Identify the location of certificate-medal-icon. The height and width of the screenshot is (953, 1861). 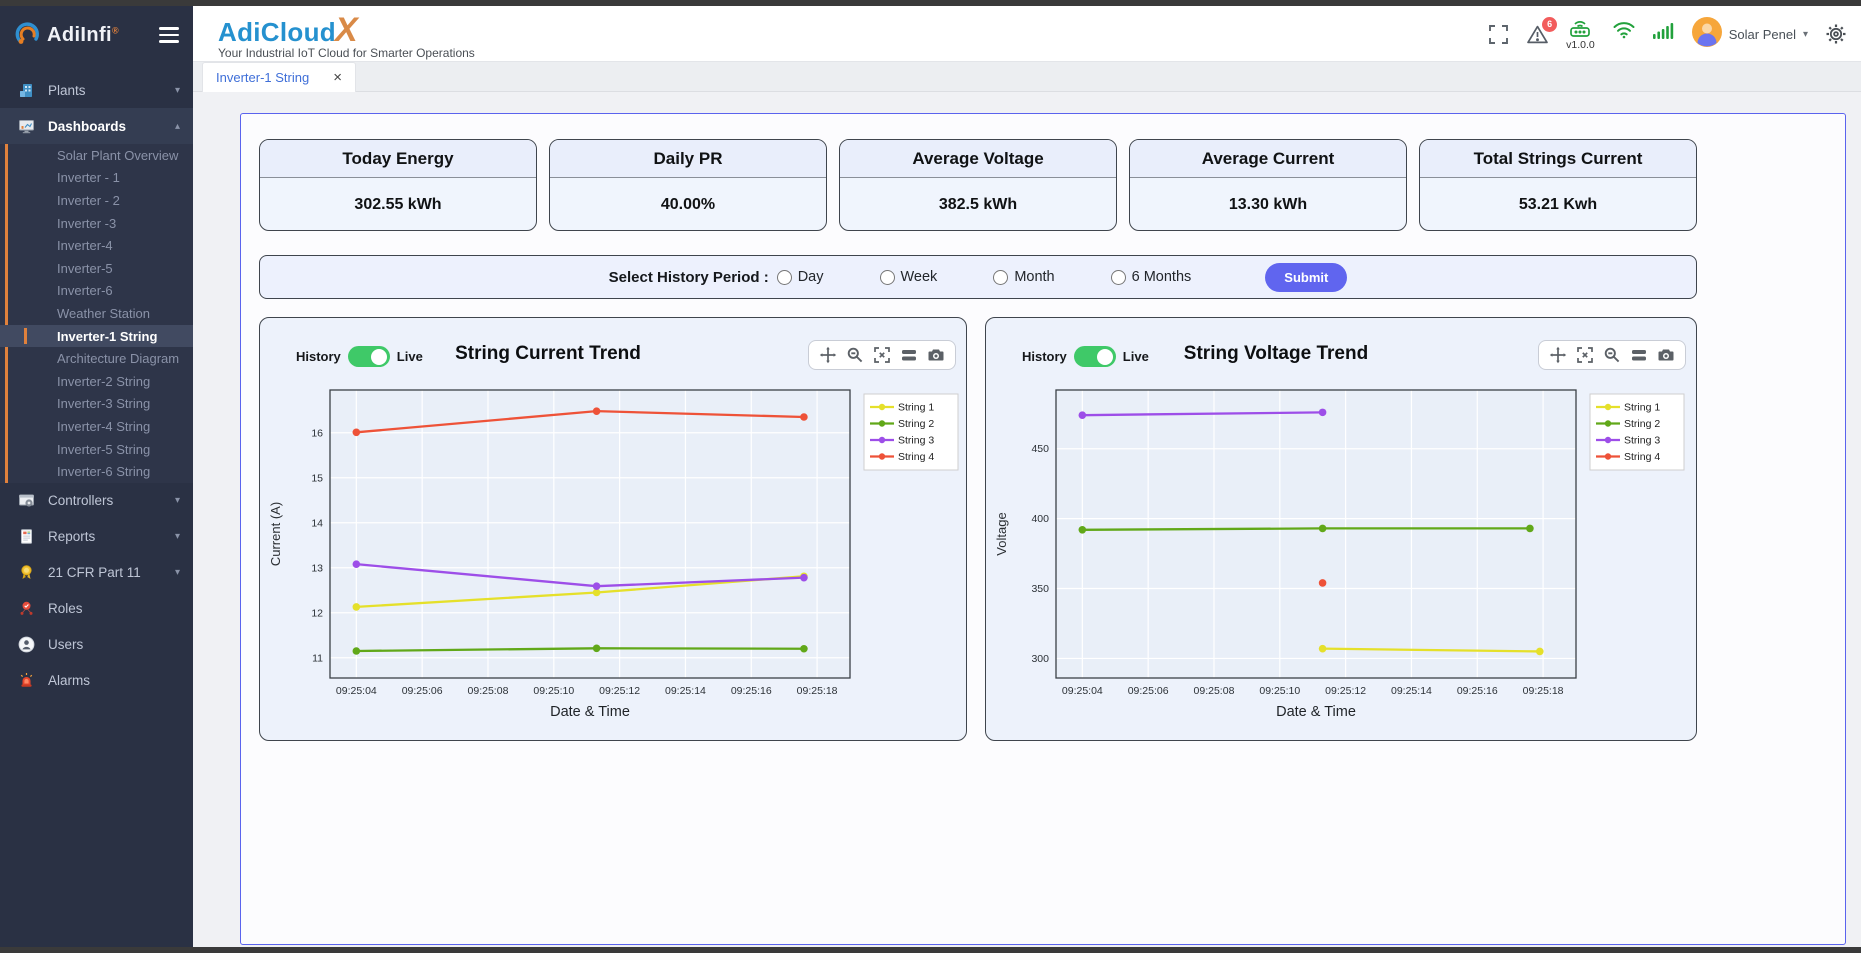
(33, 572).